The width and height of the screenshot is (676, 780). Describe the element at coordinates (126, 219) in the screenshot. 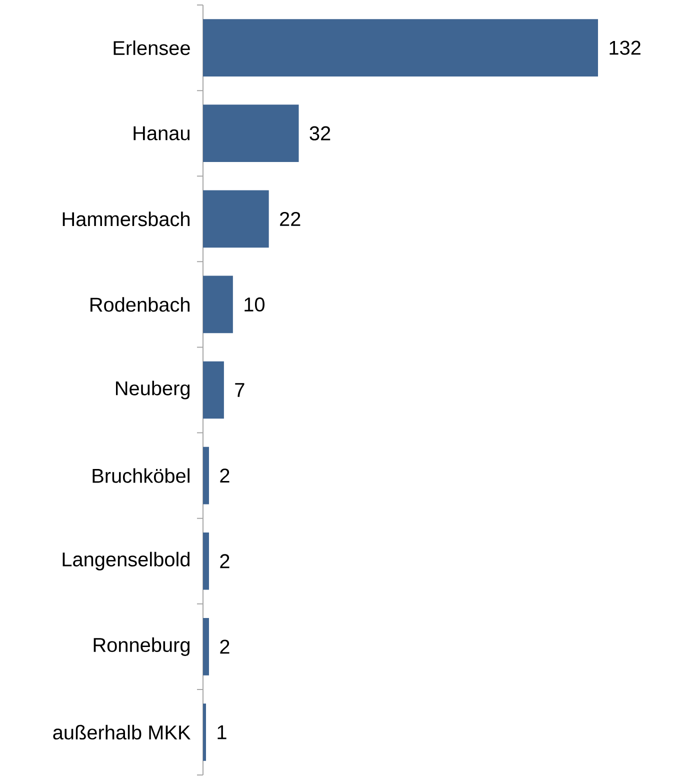

I see `y-tick-label: Hammersbach` at that location.